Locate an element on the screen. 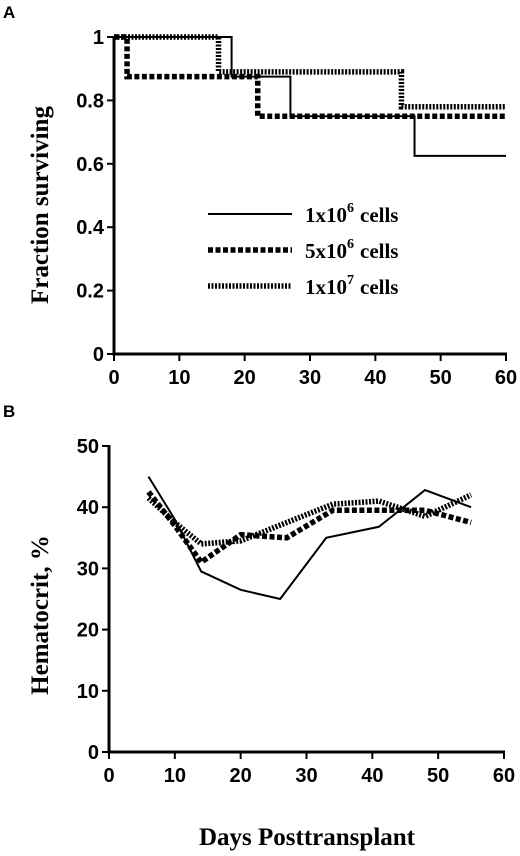 This screenshot has height=856, width=520. panel-a-y-tick-label-4: 0.8 is located at coordinates (90, 101).